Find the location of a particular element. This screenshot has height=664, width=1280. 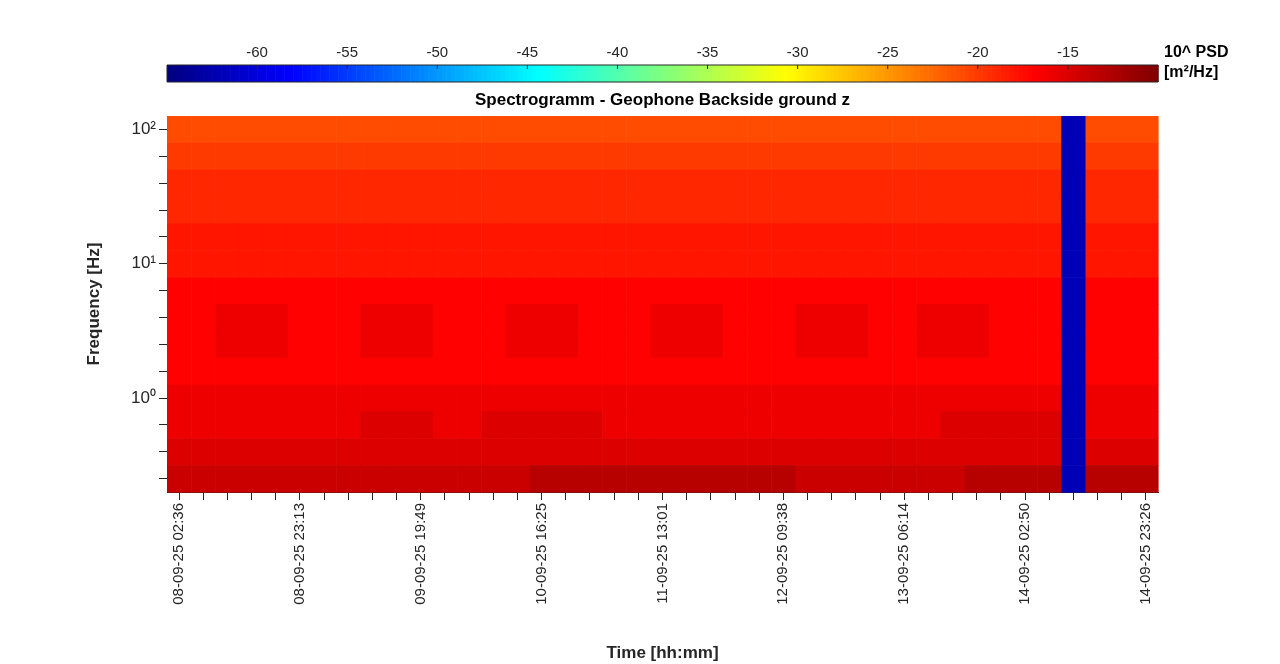

x-tick-label: 09-09-25 19:49 is located at coordinates (419, 554).